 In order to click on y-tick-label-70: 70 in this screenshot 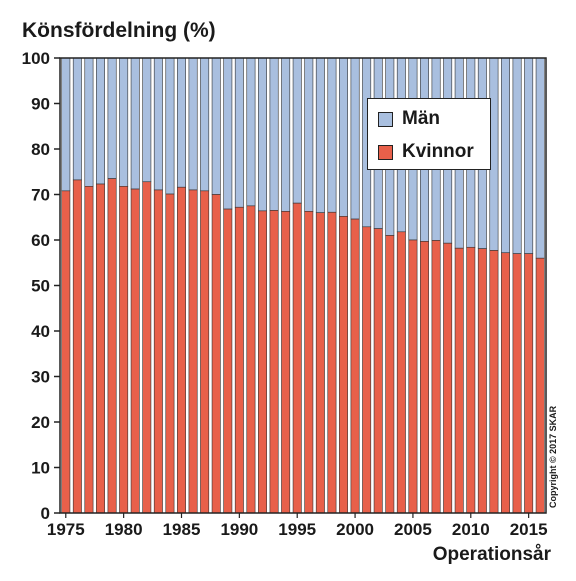, I will do `click(40, 195)`.